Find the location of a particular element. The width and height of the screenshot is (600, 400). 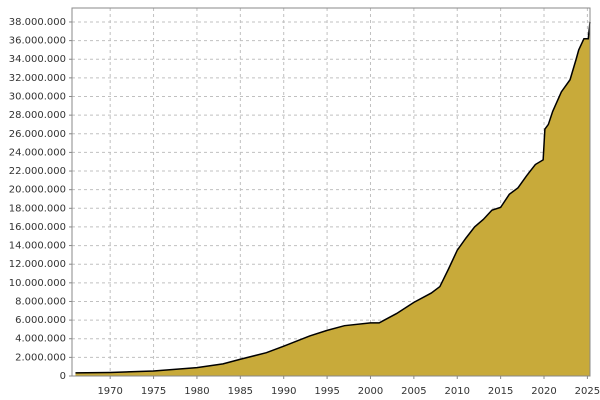

y-tick-label: 36.000.000 is located at coordinates (37, 41).